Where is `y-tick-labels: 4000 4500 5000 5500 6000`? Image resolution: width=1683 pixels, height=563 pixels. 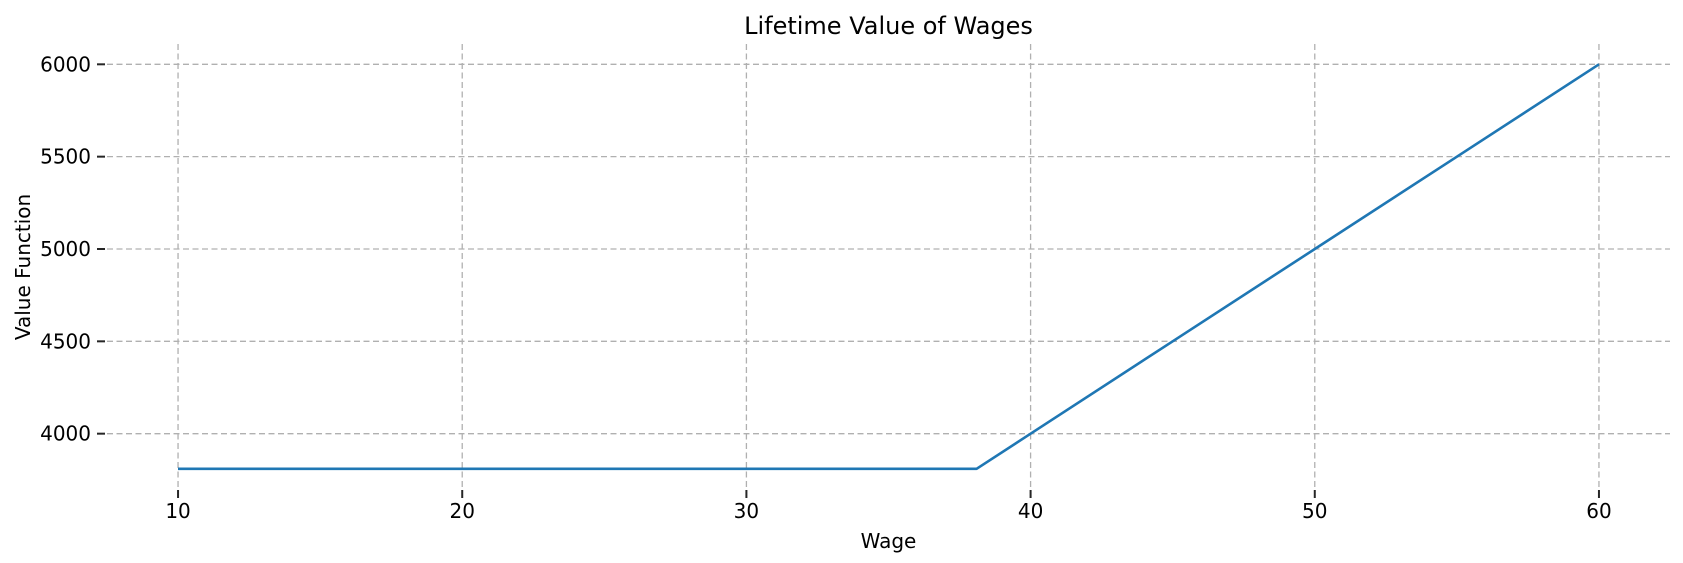 y-tick-labels: 4000 4500 5000 5500 6000 is located at coordinates (65, 248).